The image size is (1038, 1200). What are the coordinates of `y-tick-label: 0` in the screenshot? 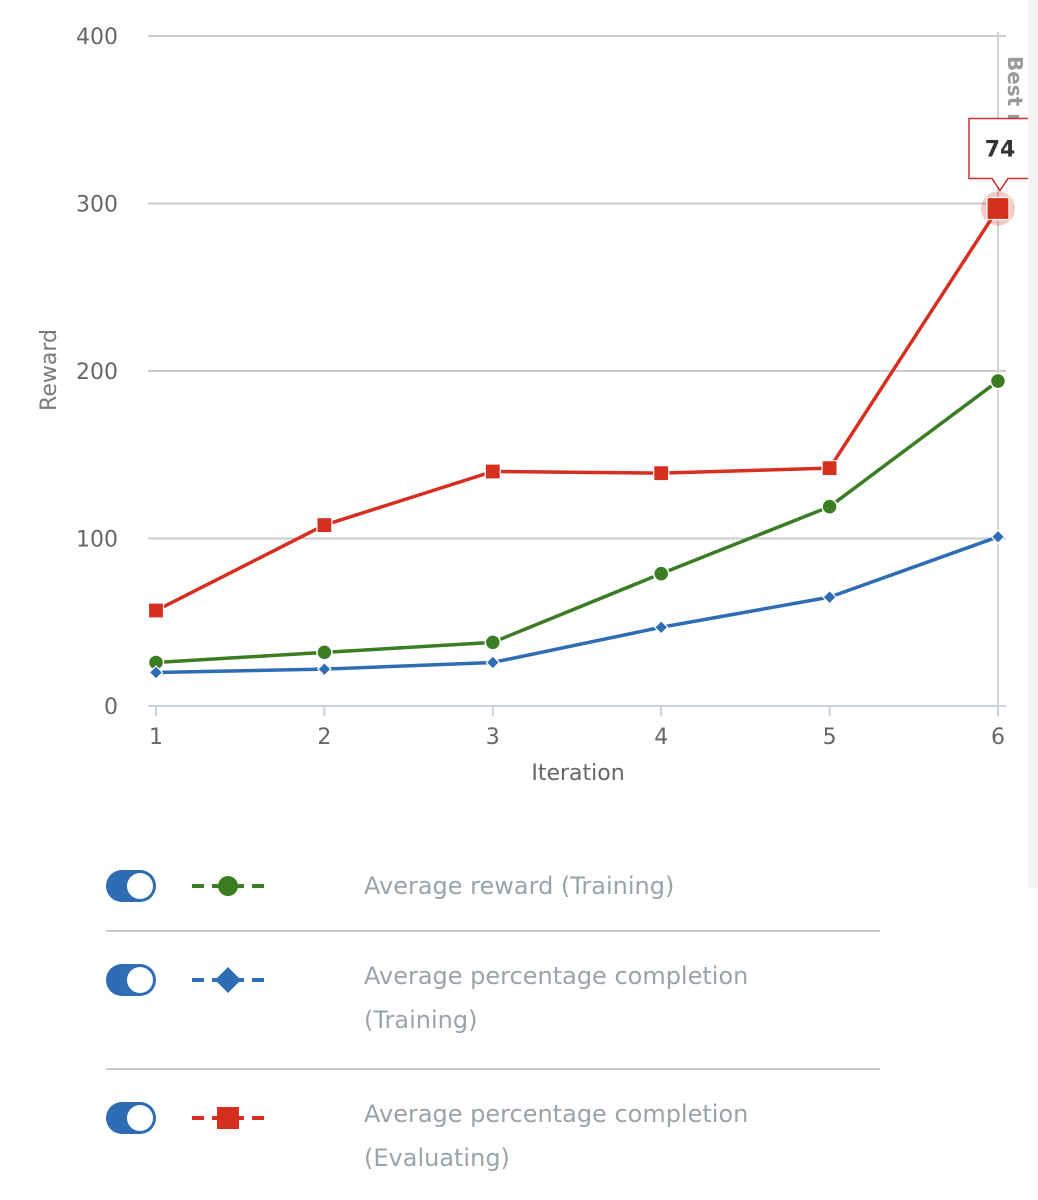 It's located at (111, 707).